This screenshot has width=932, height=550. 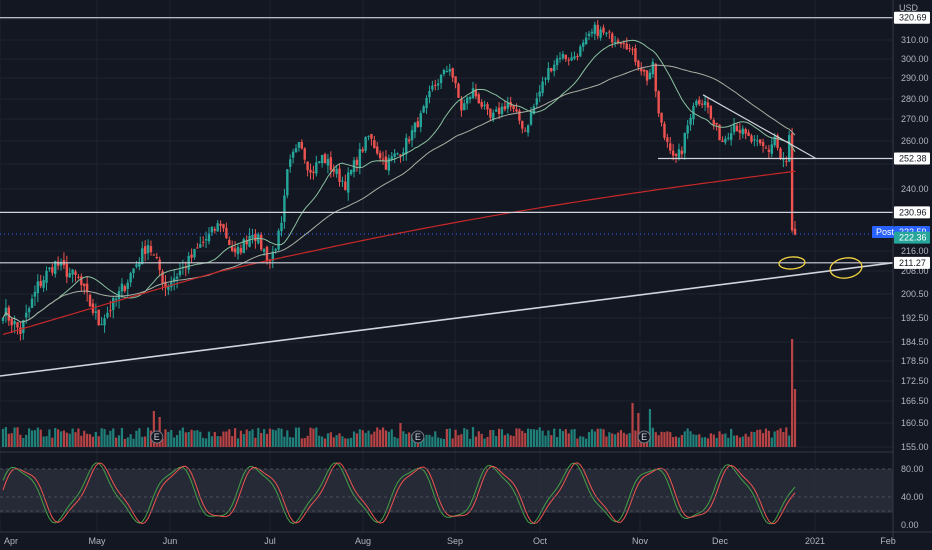 What do you see at coordinates (759, 127) in the screenshot?
I see `descending-trendline` at bounding box center [759, 127].